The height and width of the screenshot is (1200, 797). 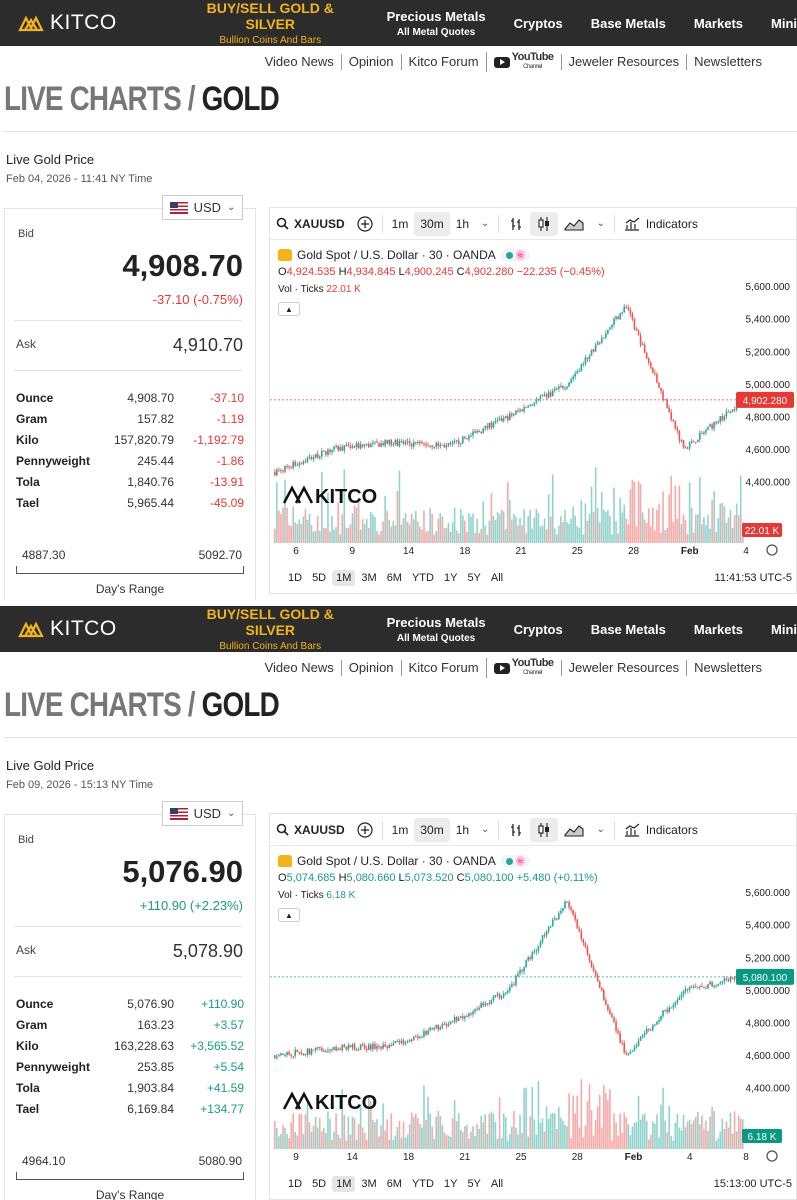 I want to click on market-status: ≈, so click(x=515, y=861).